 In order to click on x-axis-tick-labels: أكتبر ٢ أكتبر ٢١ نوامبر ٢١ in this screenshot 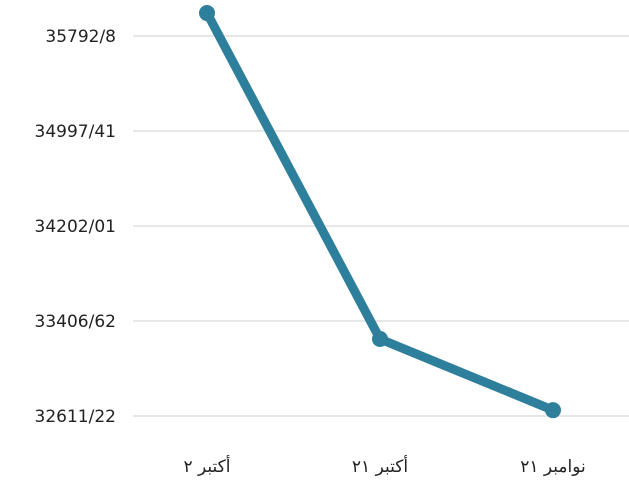, I will do `click(384, 466)`.